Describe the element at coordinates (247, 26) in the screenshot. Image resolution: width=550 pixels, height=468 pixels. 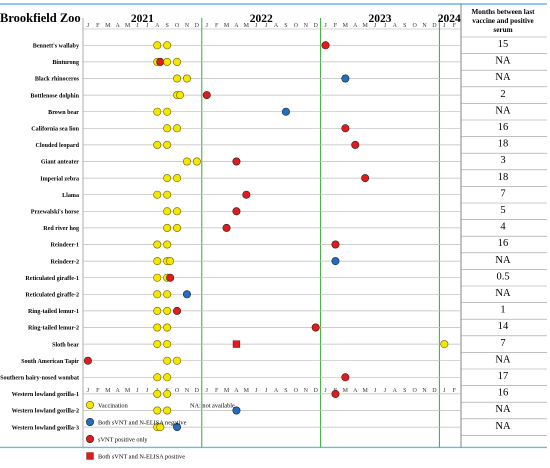
I see `month-tick-top: M` at that location.